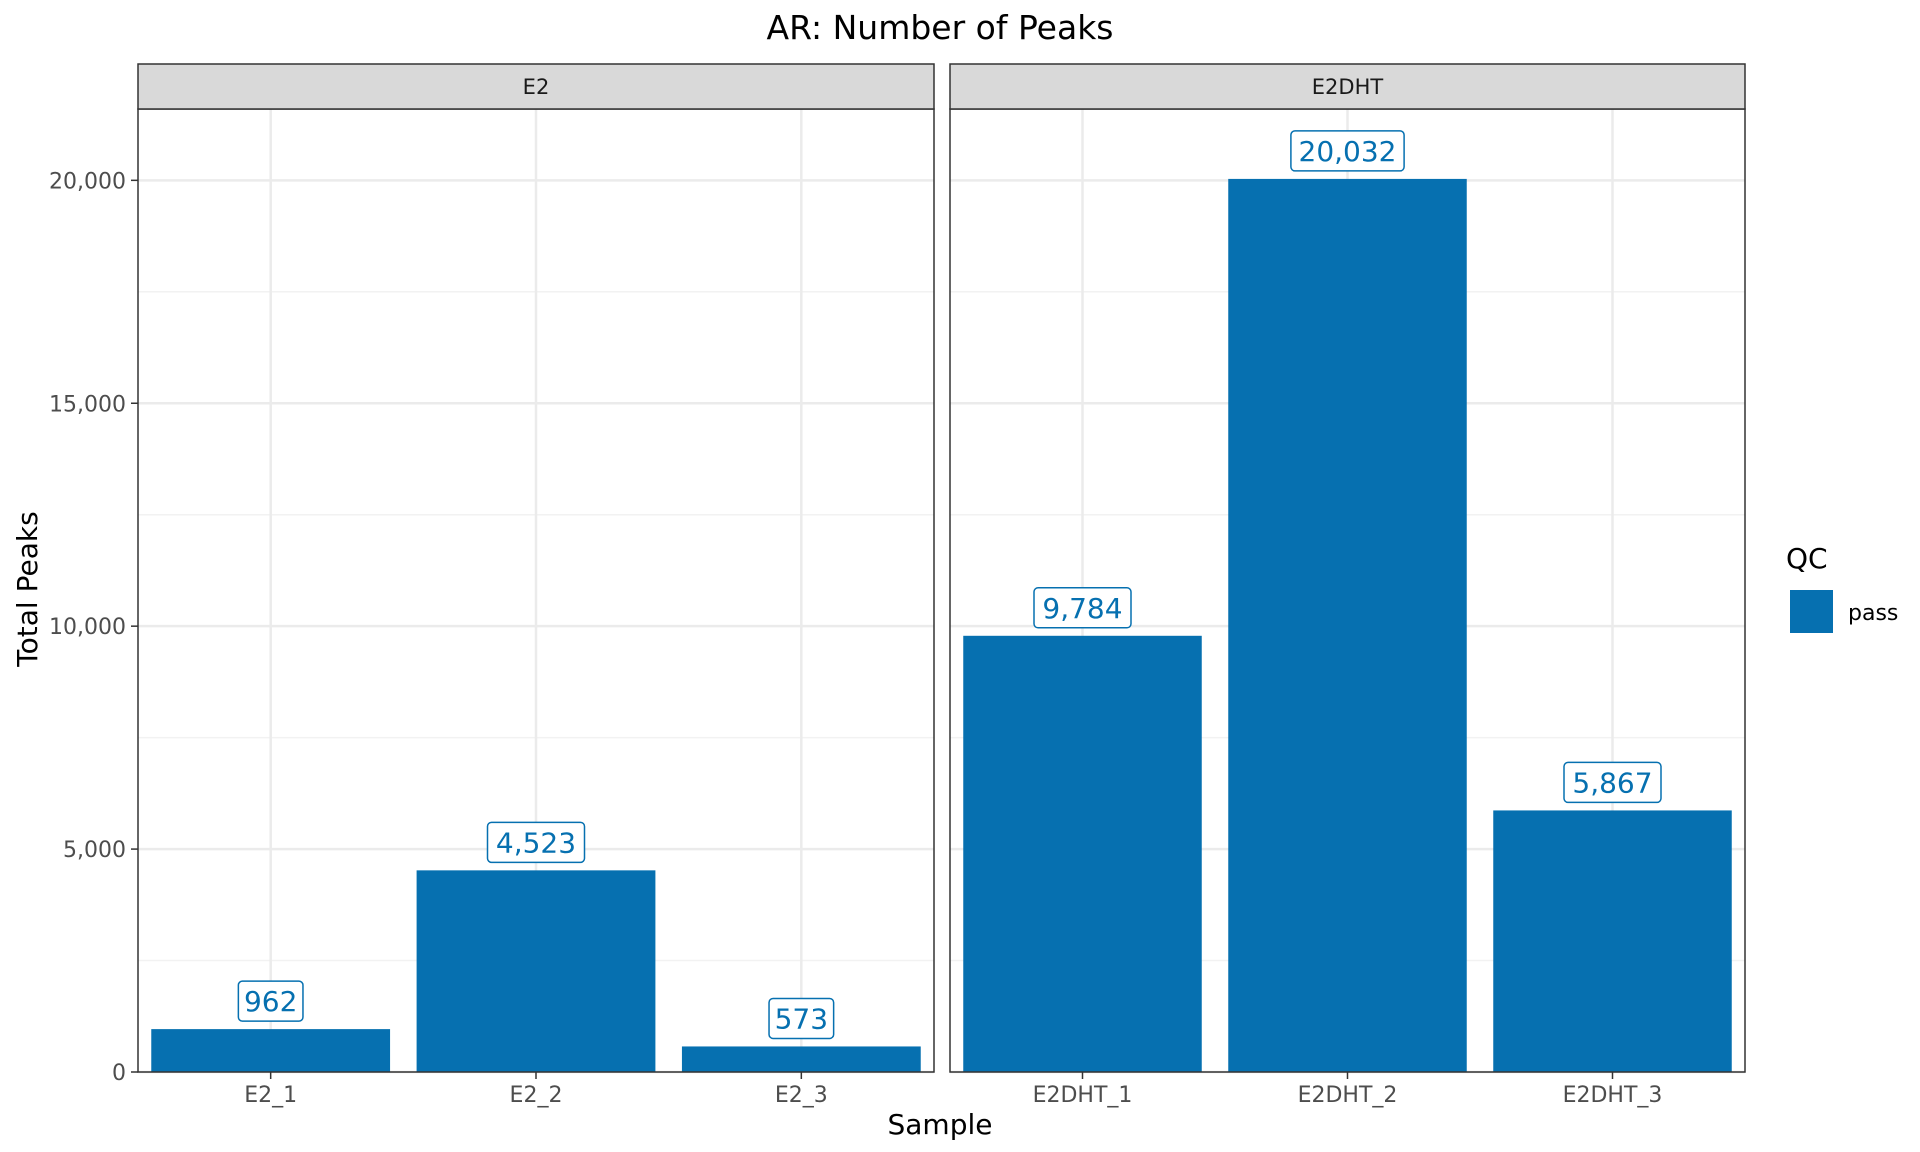  I want to click on data-label-e2dht_3: 5,867, so click(1612, 782).